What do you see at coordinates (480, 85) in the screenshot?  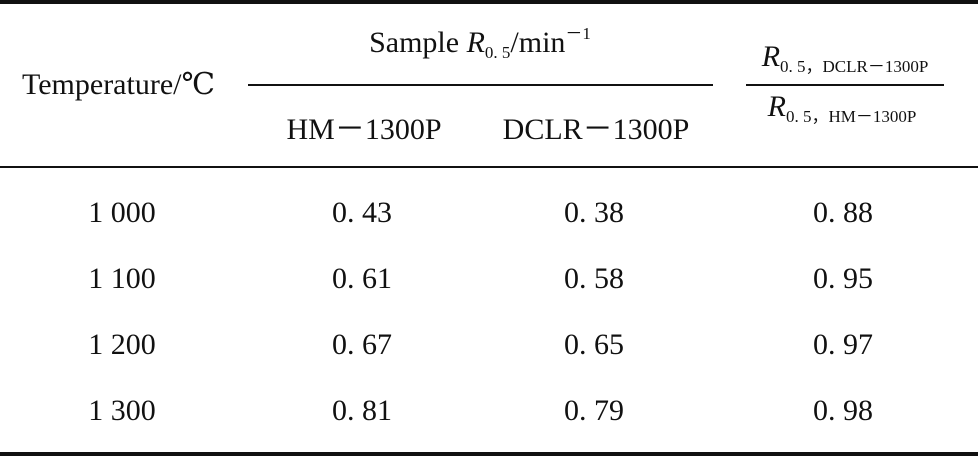 I see `header-span-rule` at bounding box center [480, 85].